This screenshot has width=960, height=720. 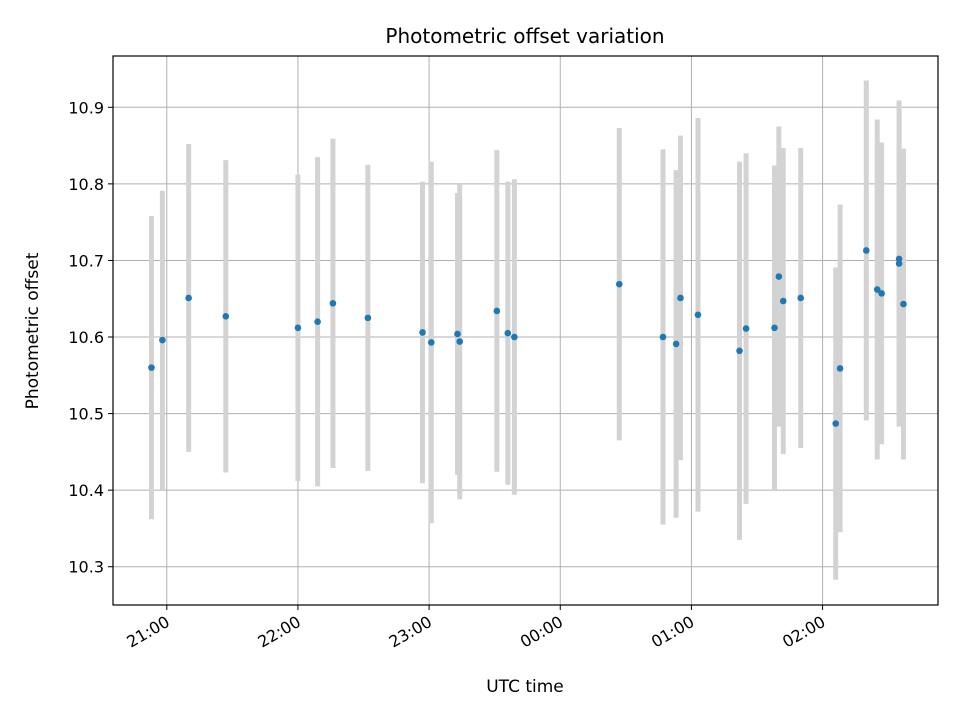 I want to click on y-tick-label: 10.9, so click(x=86, y=107).